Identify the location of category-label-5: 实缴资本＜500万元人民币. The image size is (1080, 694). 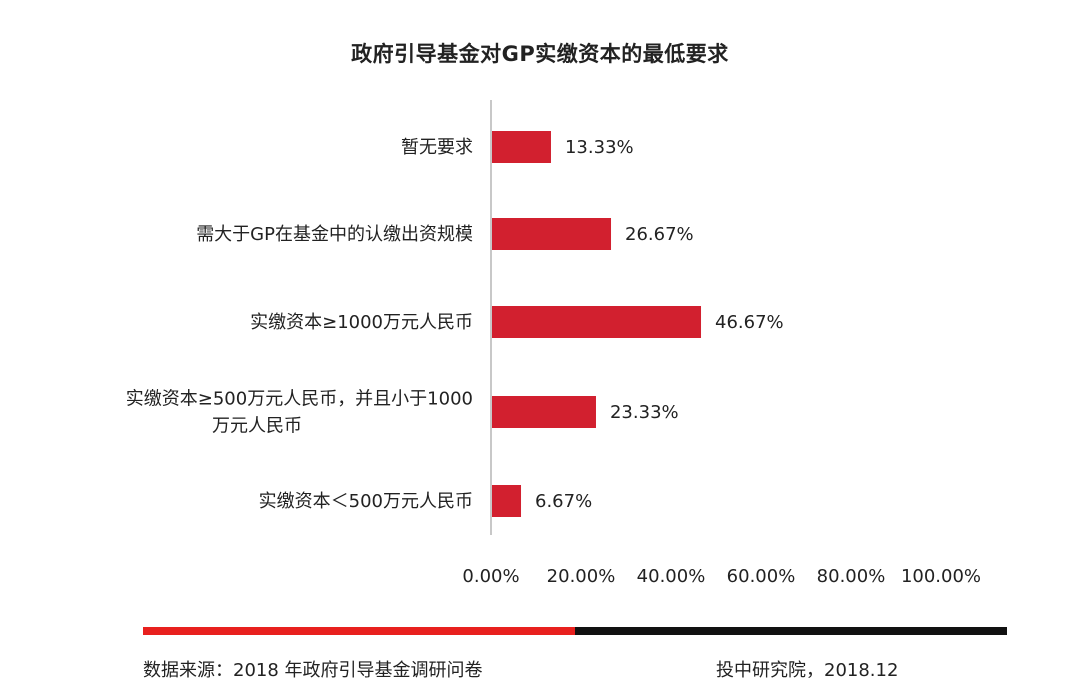
(366, 501).